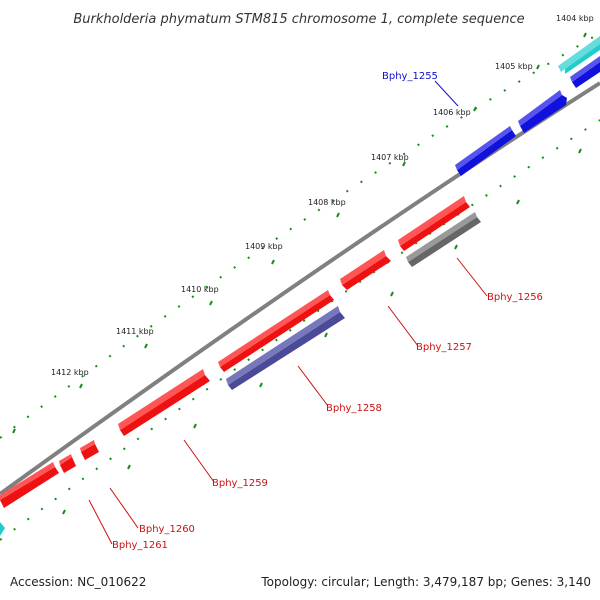  Describe the element at coordinates (167, 529) in the screenshot. I see `gene-label-bphy-1260: Bphy_1260` at that location.